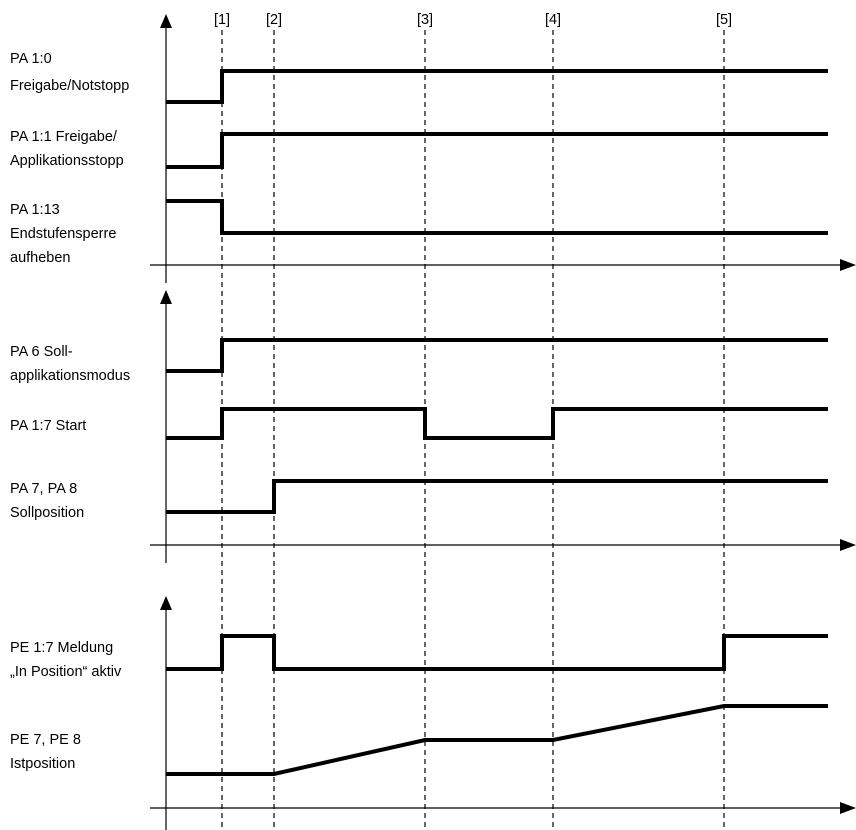  What do you see at coordinates (553, 20) in the screenshot?
I see `marker-label: [4]` at bounding box center [553, 20].